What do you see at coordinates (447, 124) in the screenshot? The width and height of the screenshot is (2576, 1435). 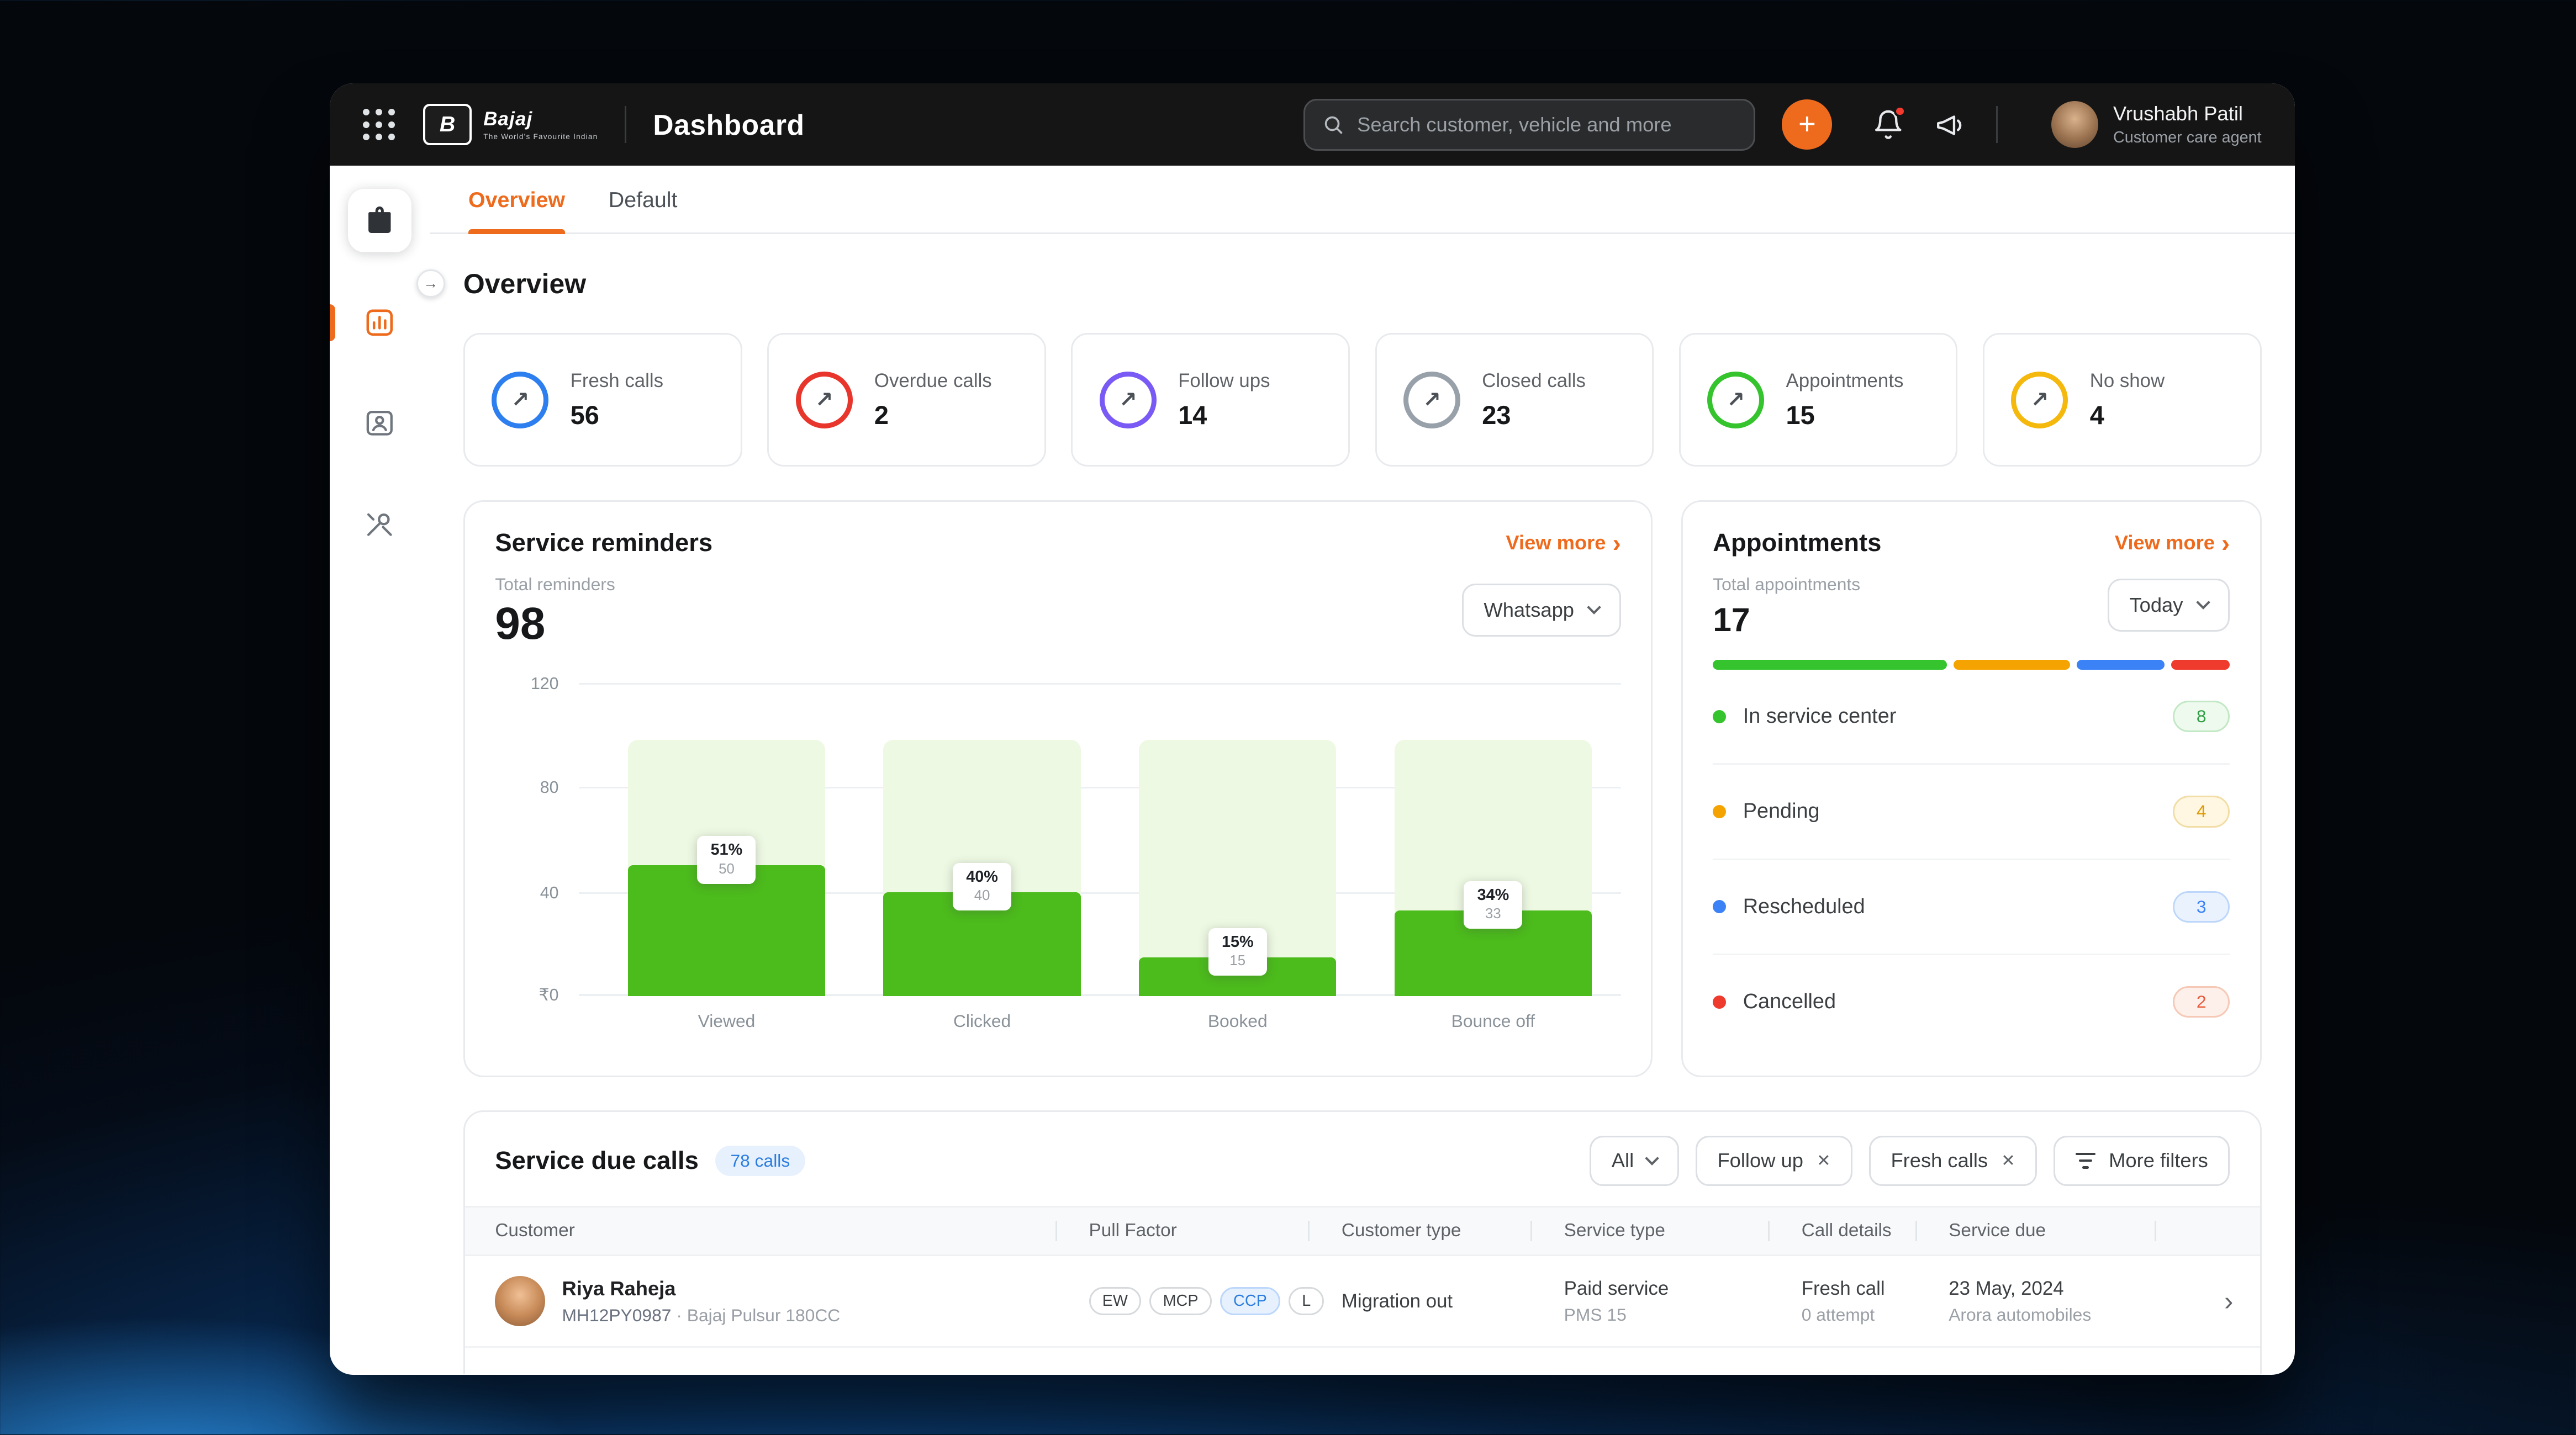 I see `bajaj-logo-icon: B` at bounding box center [447, 124].